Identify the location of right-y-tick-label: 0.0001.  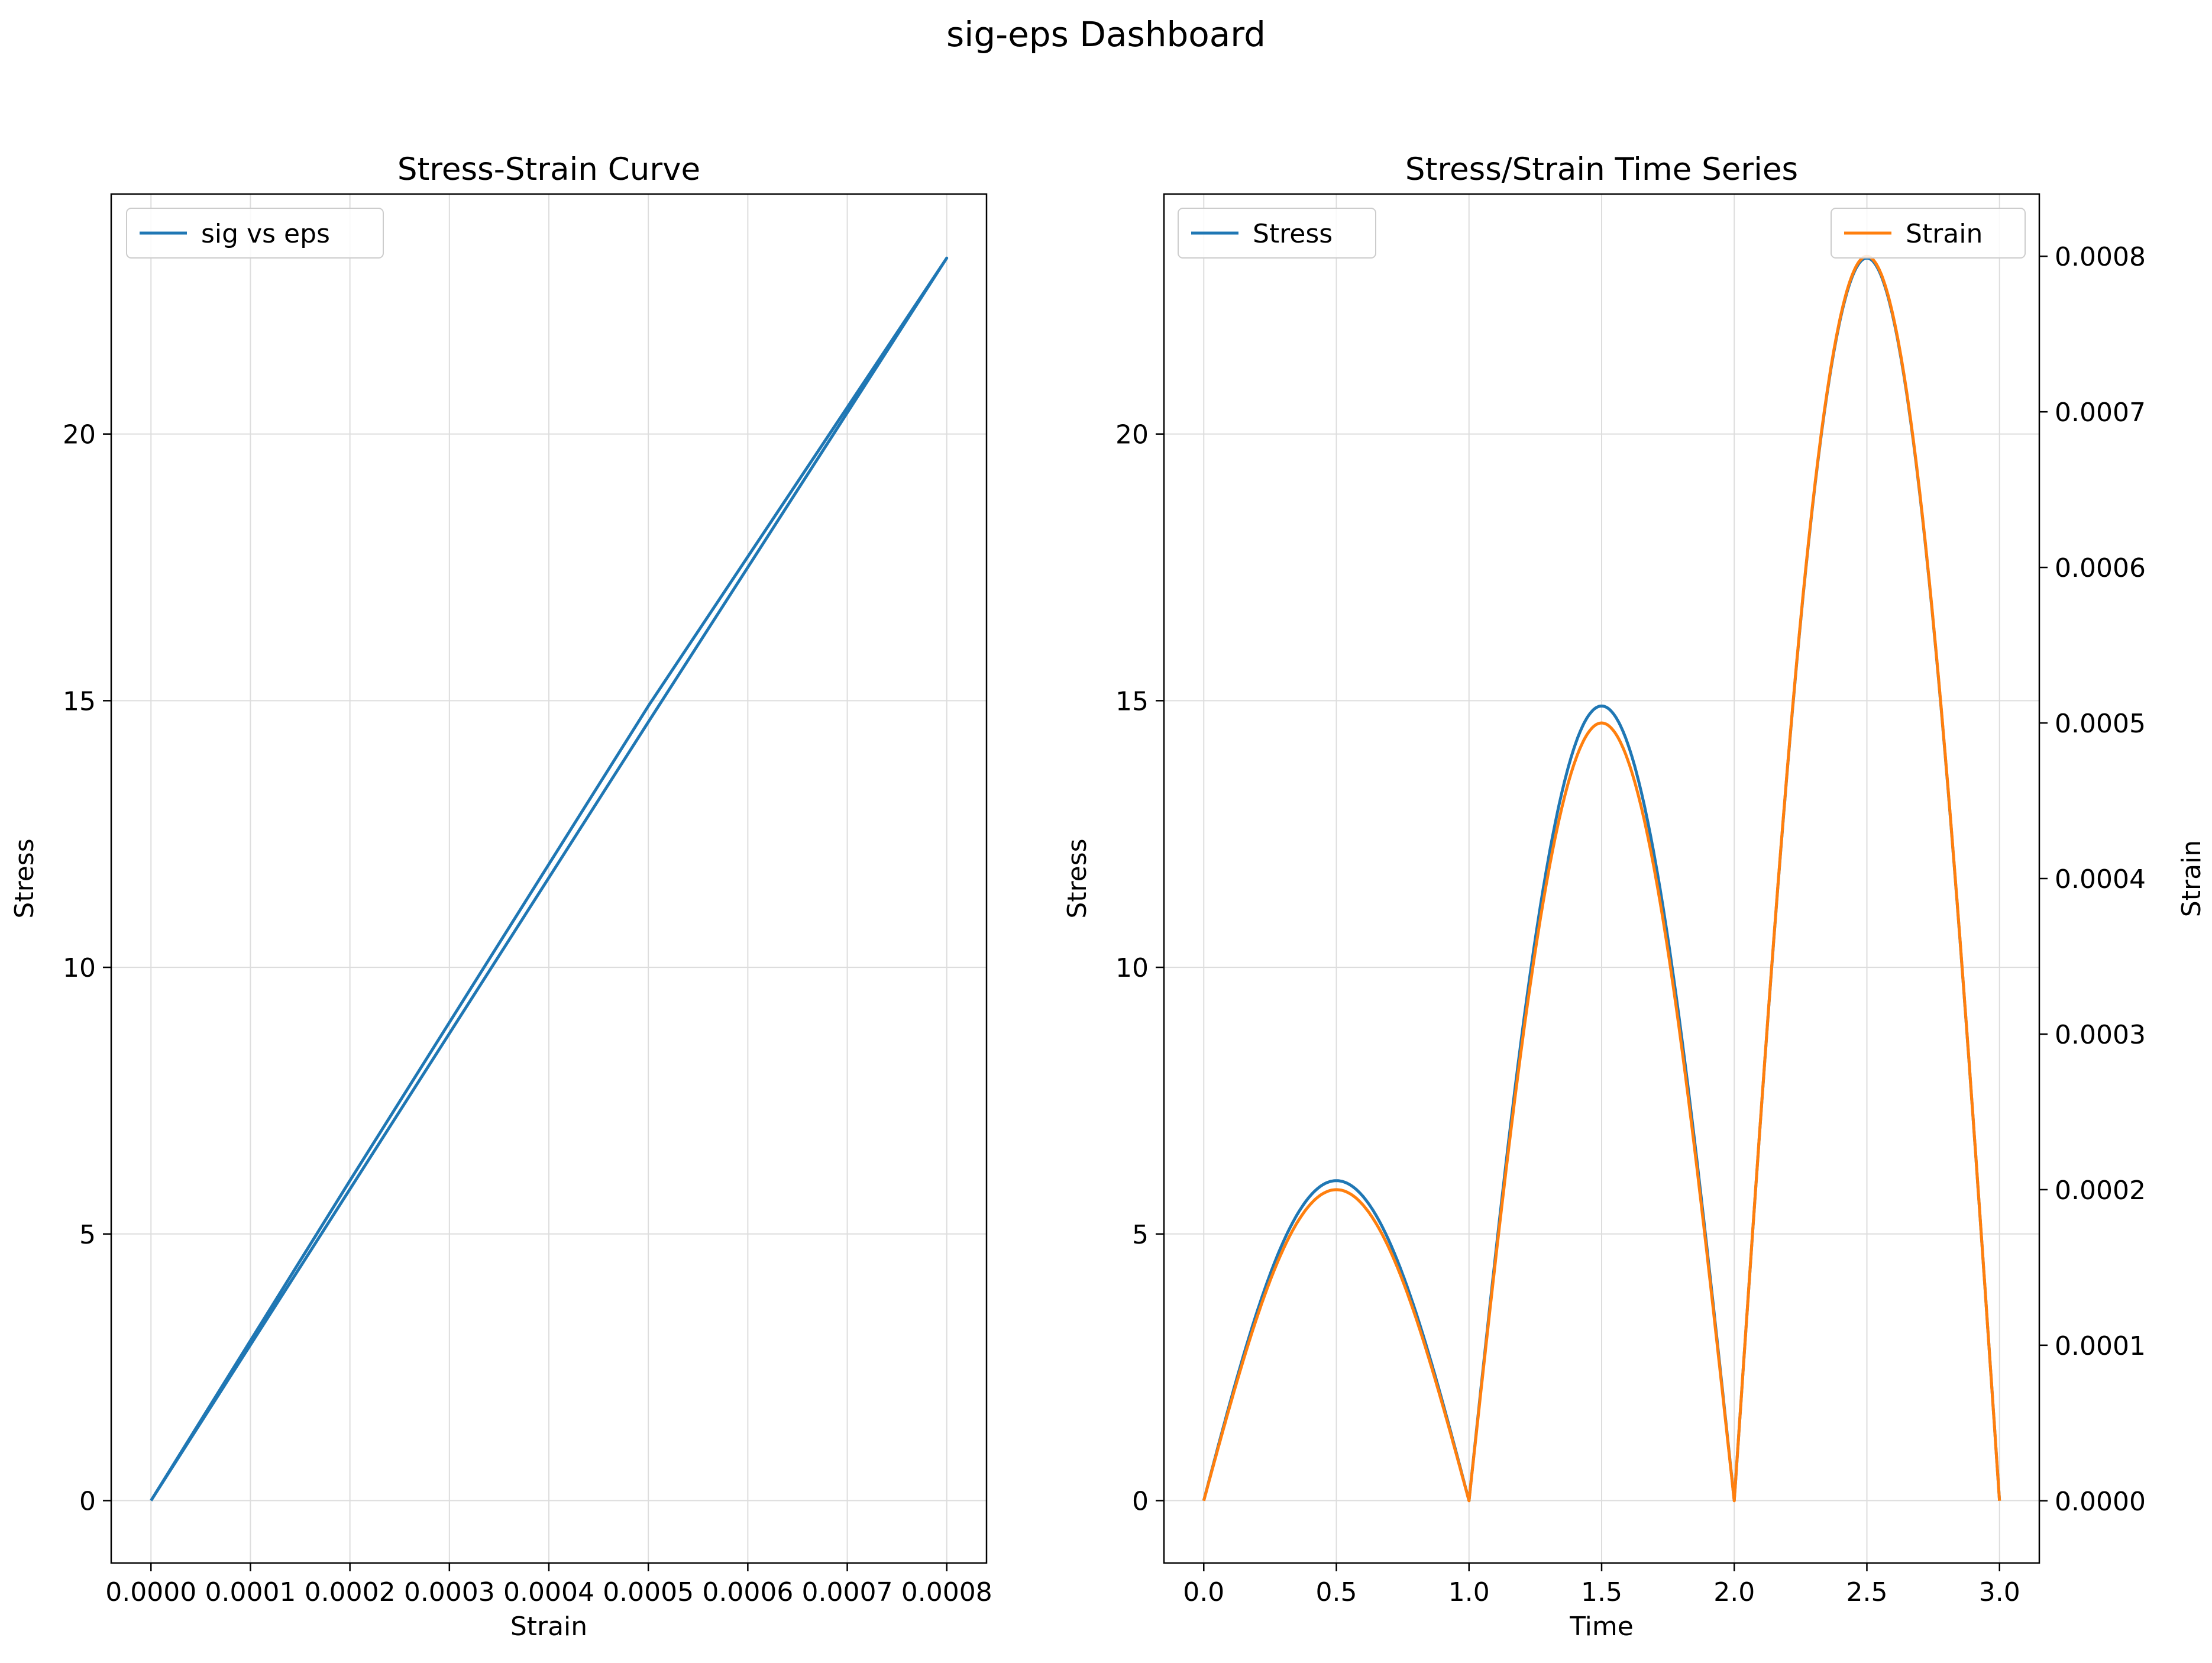
(2100, 1346).